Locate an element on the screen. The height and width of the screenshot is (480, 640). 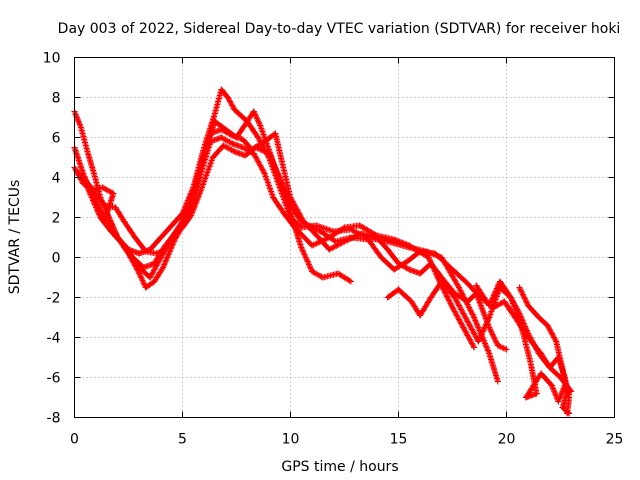
y-tick-labels: -8 -6 -4 -2 0 2 4 6 8 10 is located at coordinates (52, 239).